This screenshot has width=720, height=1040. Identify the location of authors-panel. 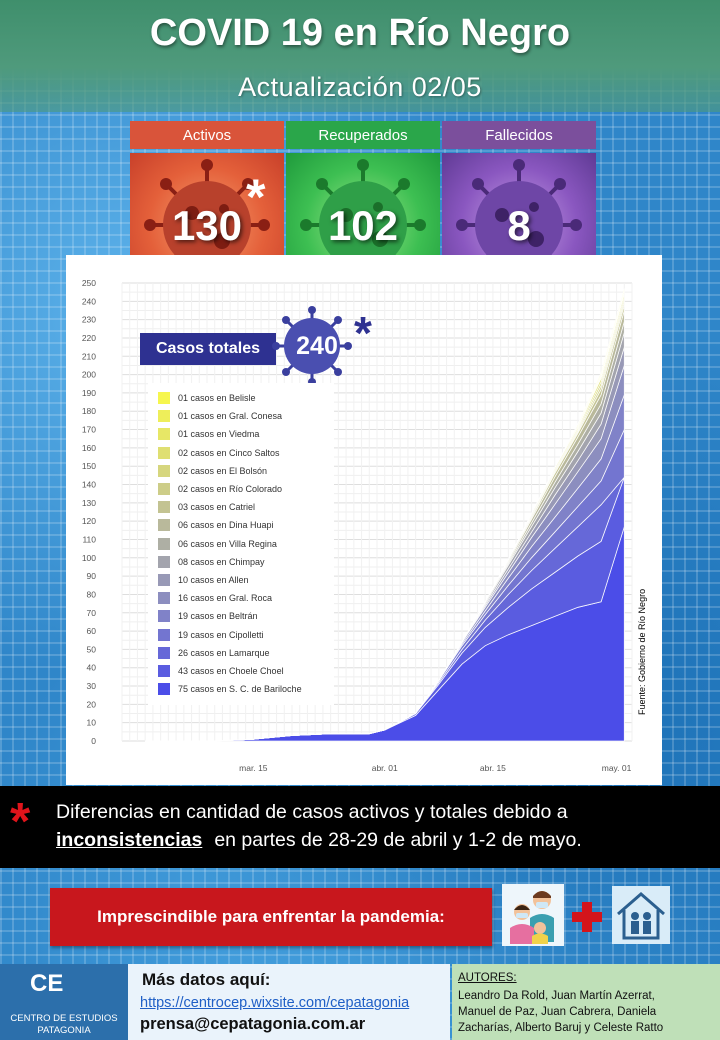
(586, 1002).